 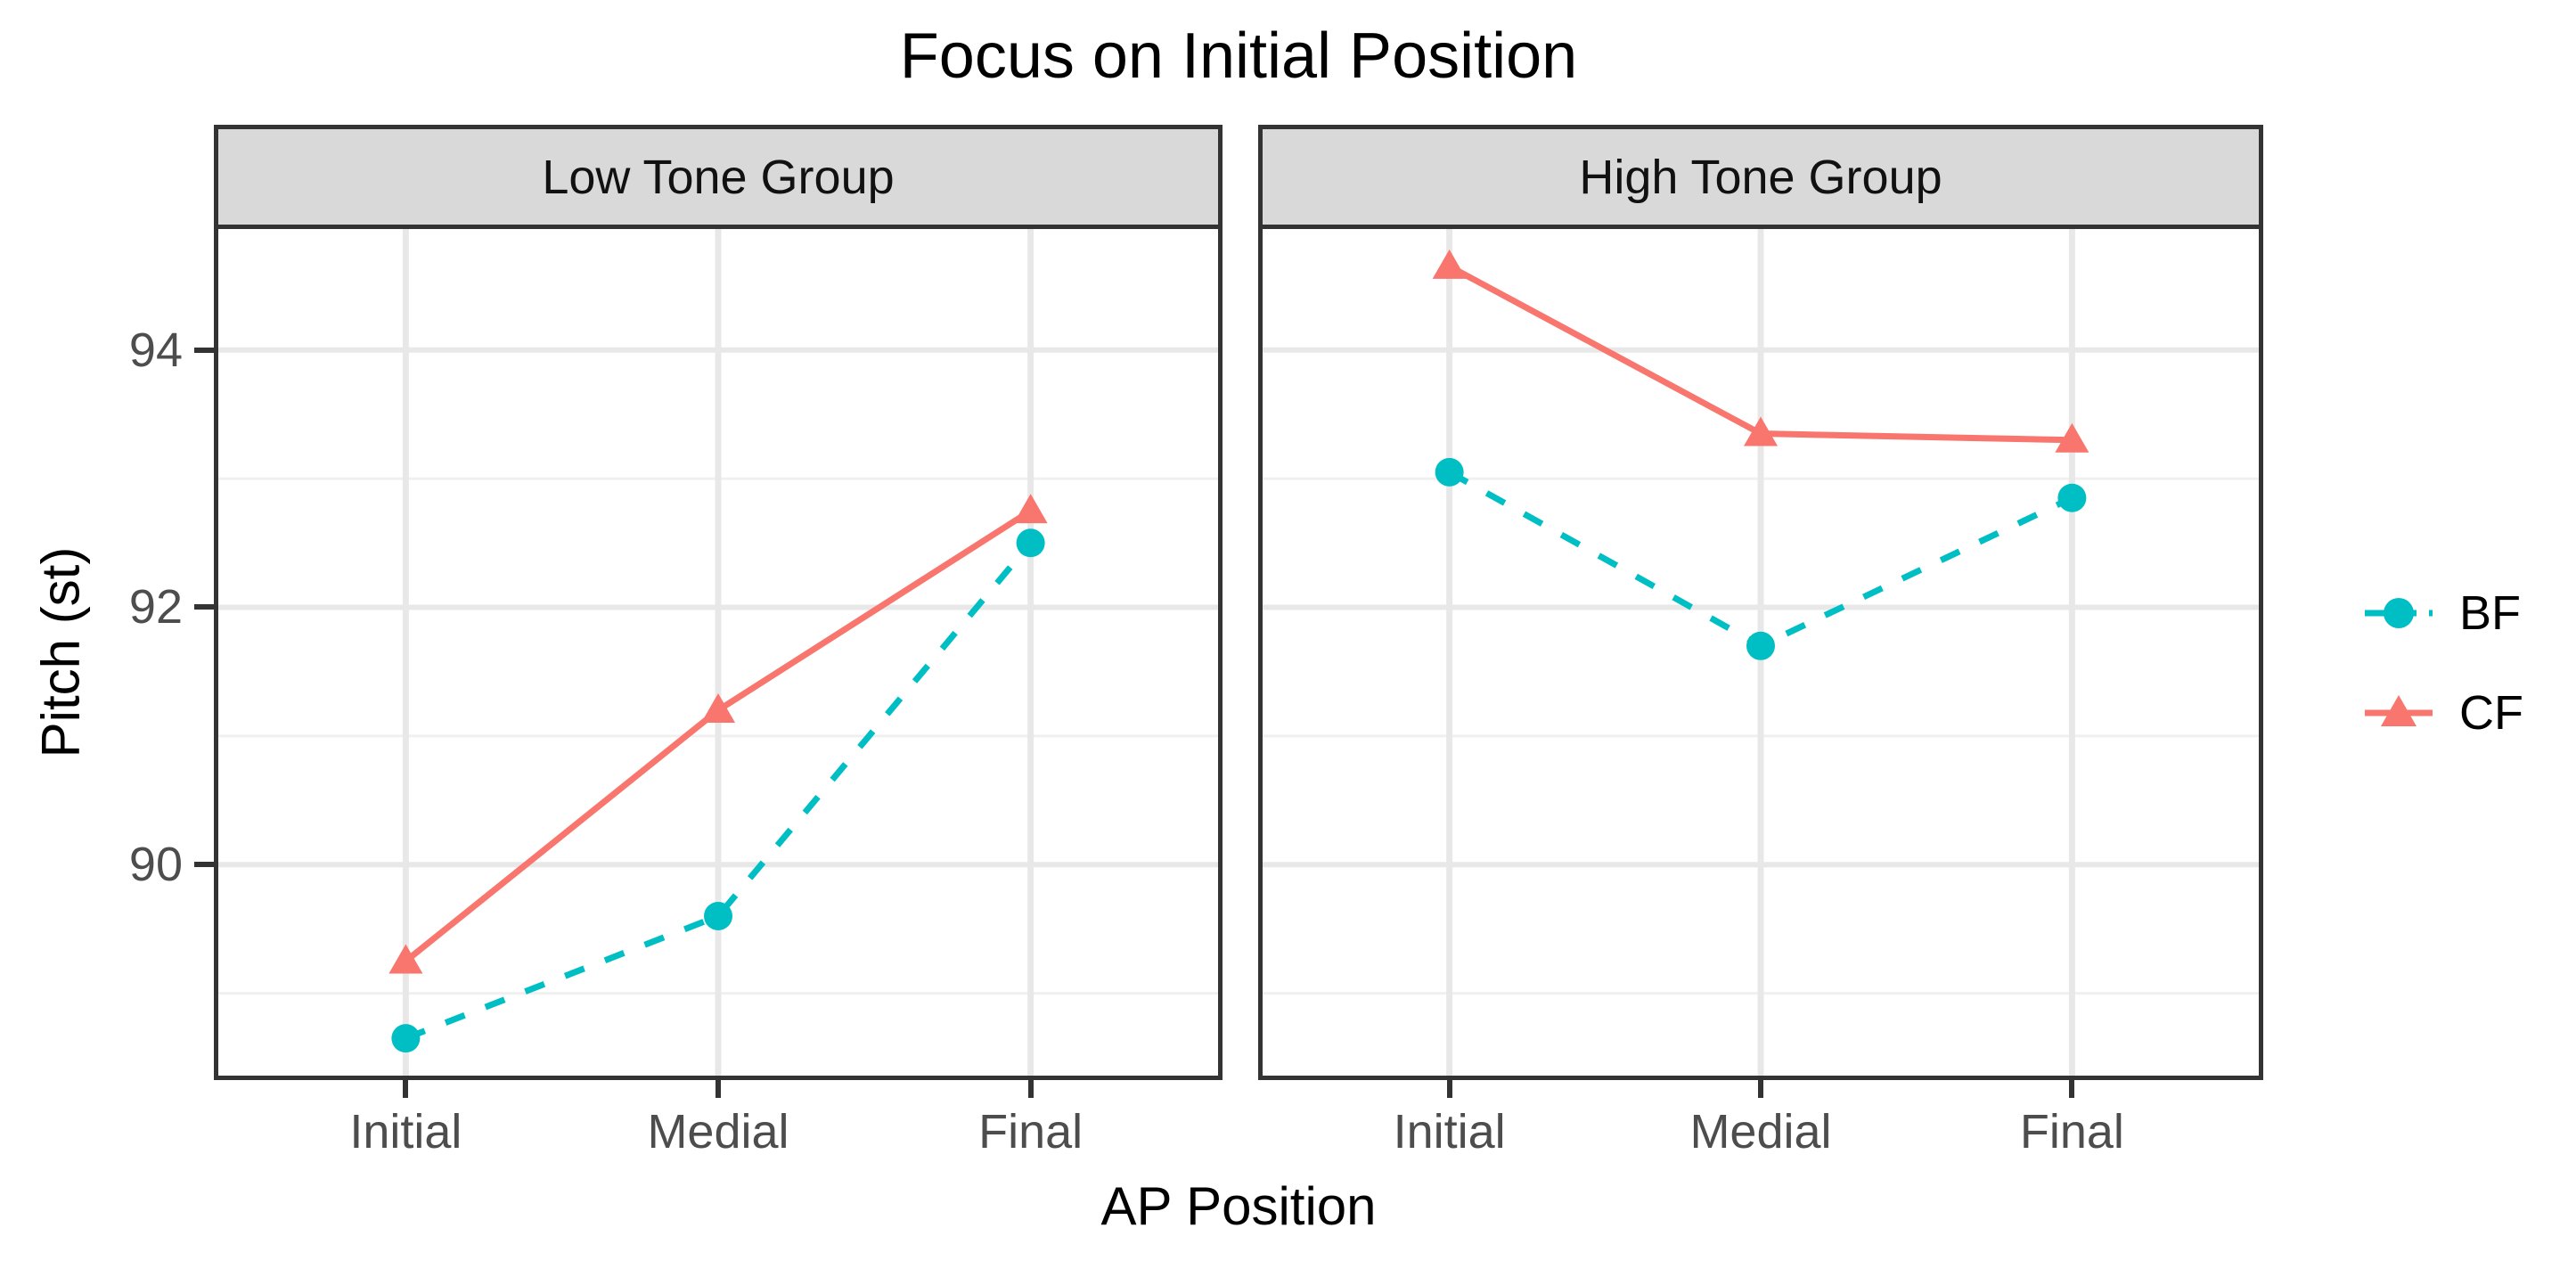 I want to click on legend-key-cf-icon, so click(x=2399, y=711).